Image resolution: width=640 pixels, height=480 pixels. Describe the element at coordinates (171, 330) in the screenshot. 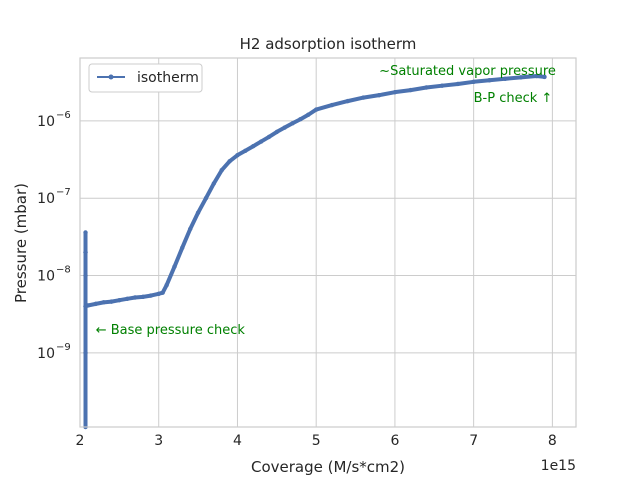

I see `annotation-label: ← Base pressure check` at that location.